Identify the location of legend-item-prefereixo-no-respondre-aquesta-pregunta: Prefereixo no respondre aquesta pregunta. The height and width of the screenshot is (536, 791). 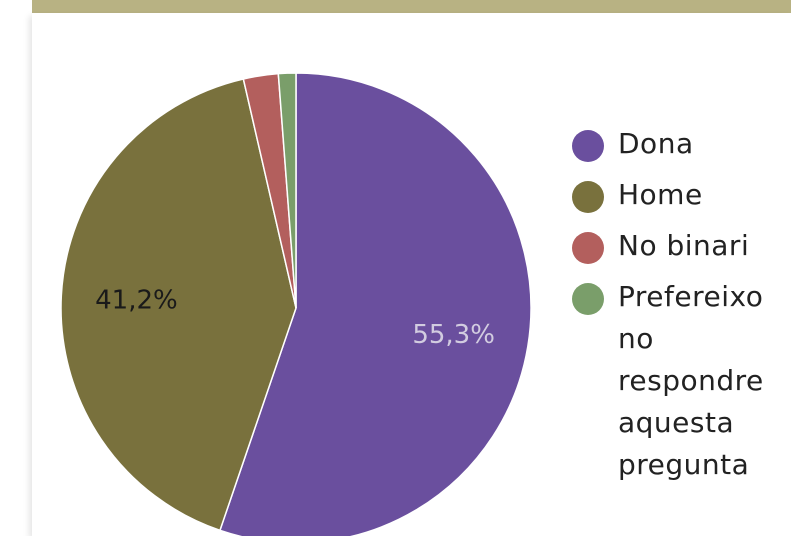
(679, 383).